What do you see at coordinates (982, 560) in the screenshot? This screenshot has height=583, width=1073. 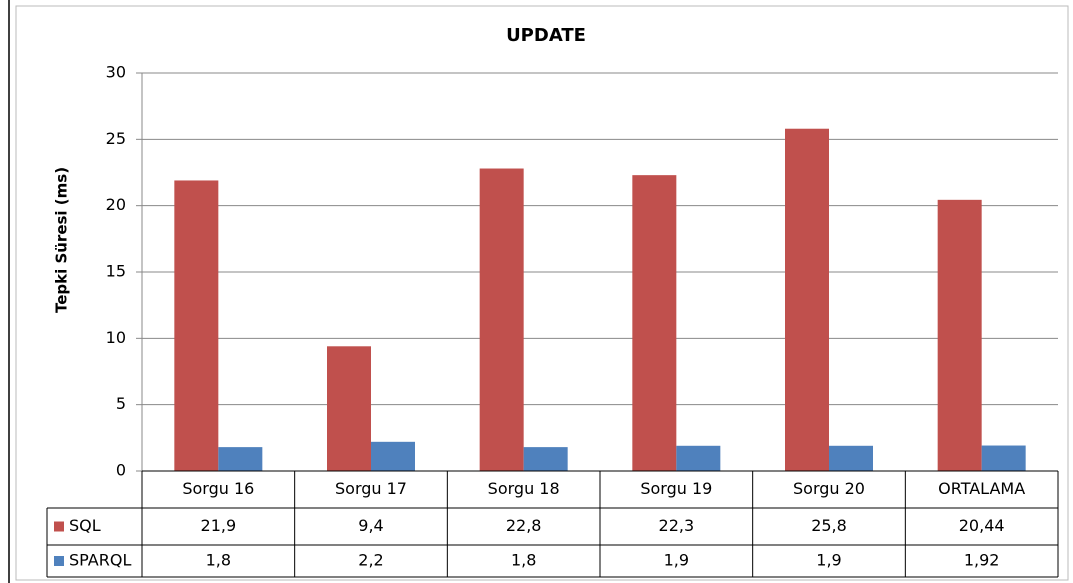 I see `table-value: 1,92` at bounding box center [982, 560].